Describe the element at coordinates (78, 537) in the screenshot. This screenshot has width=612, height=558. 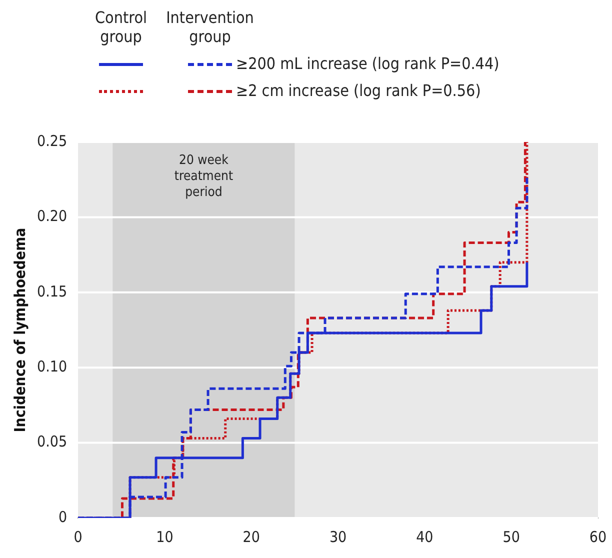
I see `x-tick-label: 0` at that location.